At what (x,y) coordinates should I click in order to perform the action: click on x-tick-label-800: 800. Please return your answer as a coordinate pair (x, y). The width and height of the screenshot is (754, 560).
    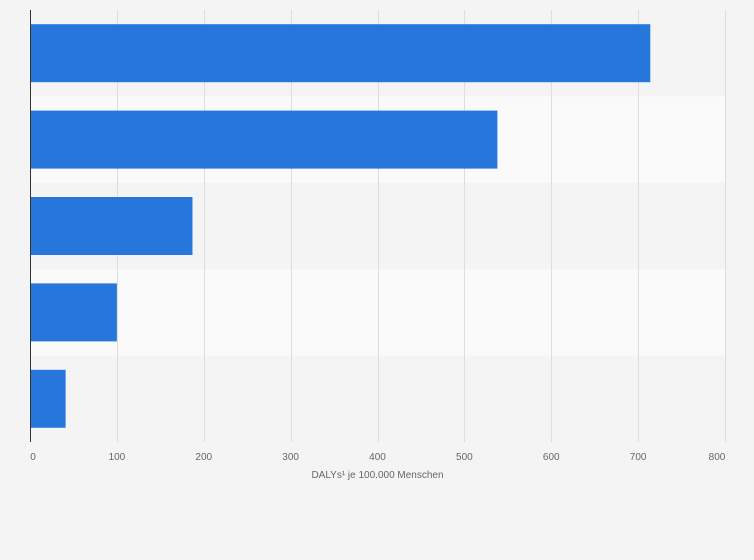
    Looking at the image, I should click on (717, 457).